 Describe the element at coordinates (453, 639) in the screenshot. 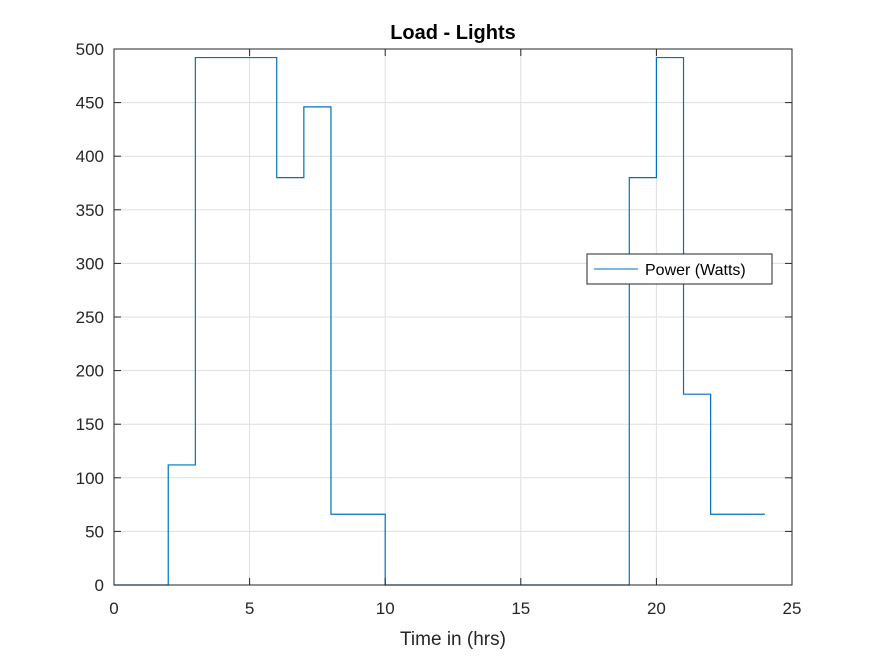

I see `x-axis-label: Time in (hrs)` at that location.